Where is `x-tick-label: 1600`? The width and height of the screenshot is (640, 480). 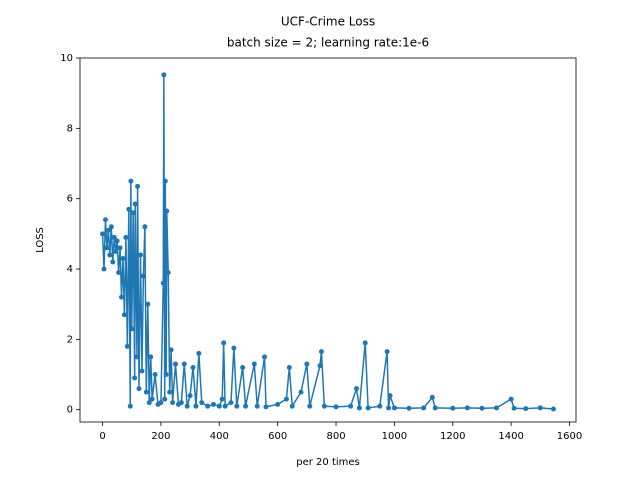
x-tick-label: 1600 is located at coordinates (569, 436).